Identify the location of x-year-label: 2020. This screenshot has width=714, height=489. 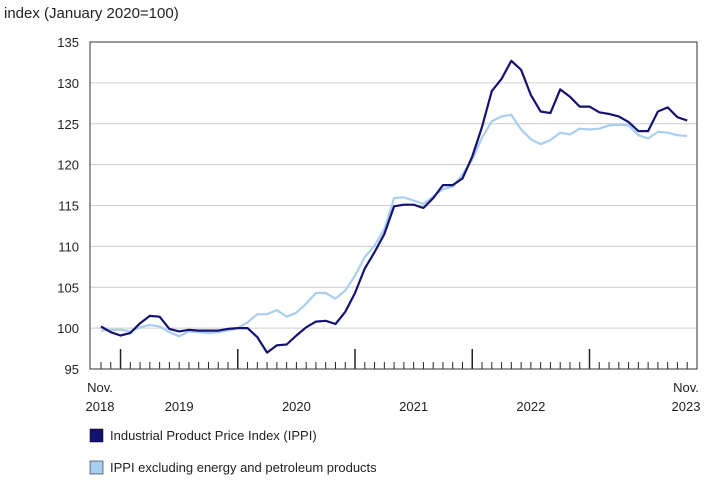
(296, 406).